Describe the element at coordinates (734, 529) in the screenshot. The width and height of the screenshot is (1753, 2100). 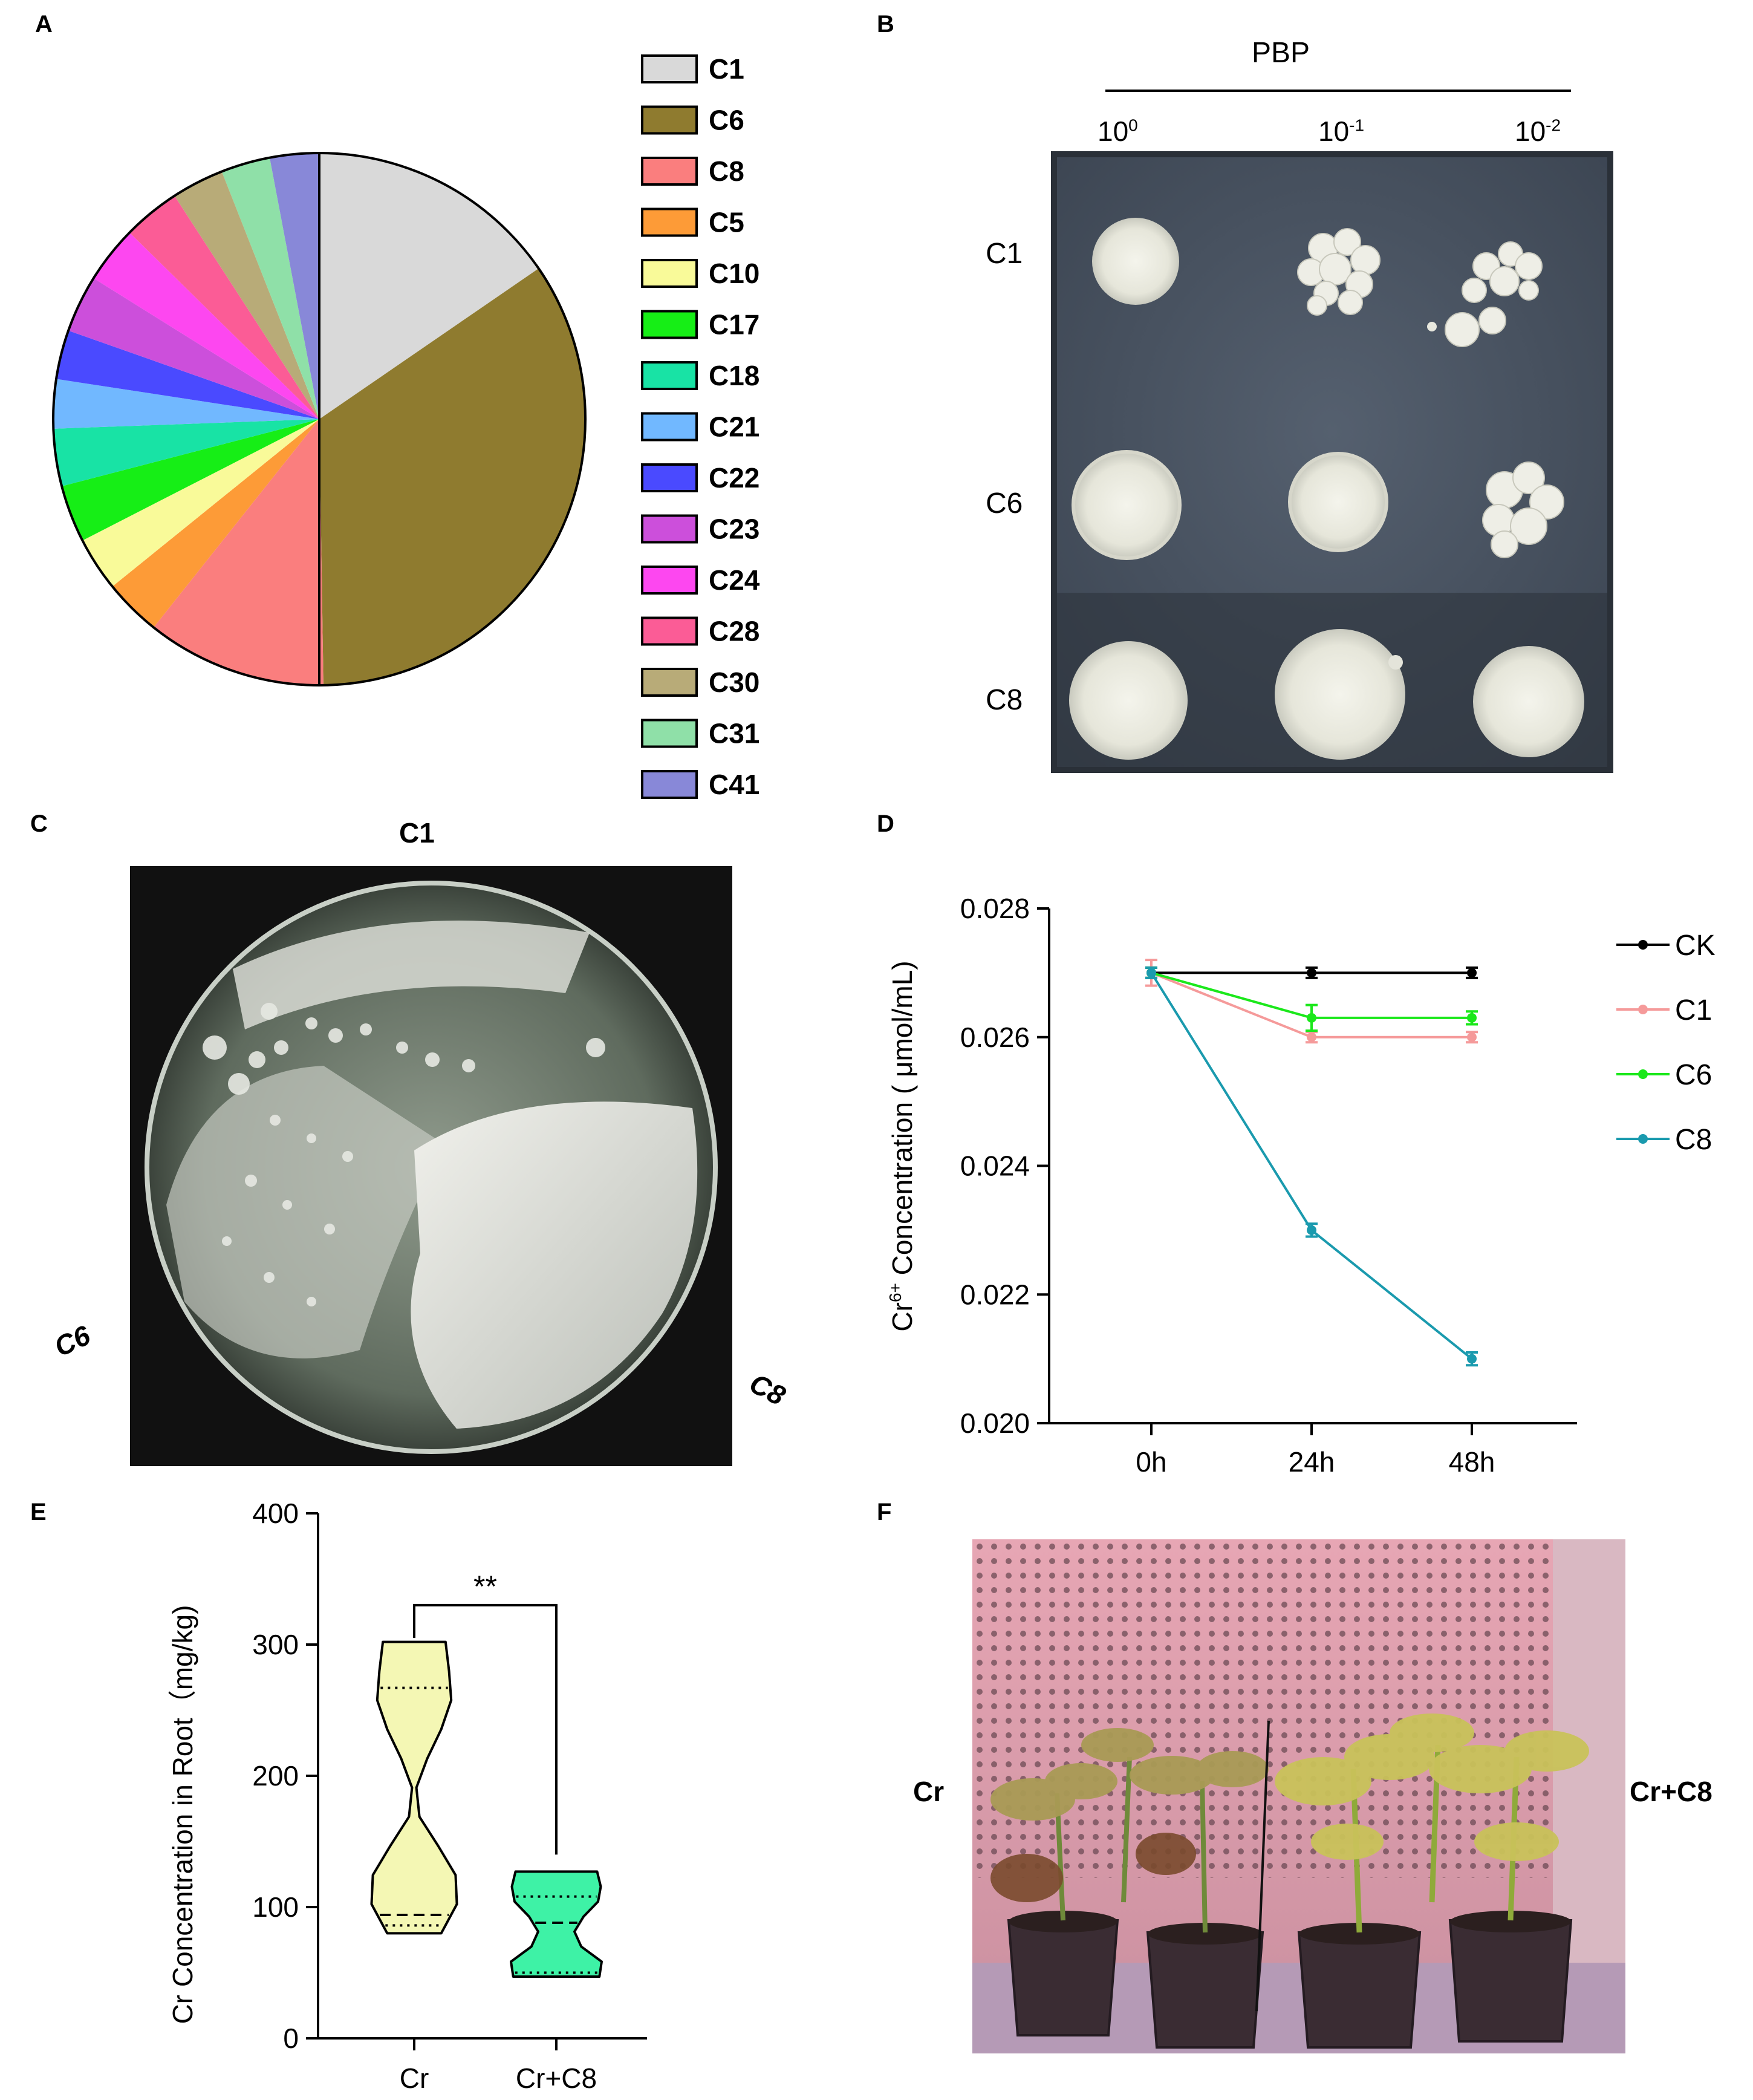
I see `legend-label-c23: C23` at that location.